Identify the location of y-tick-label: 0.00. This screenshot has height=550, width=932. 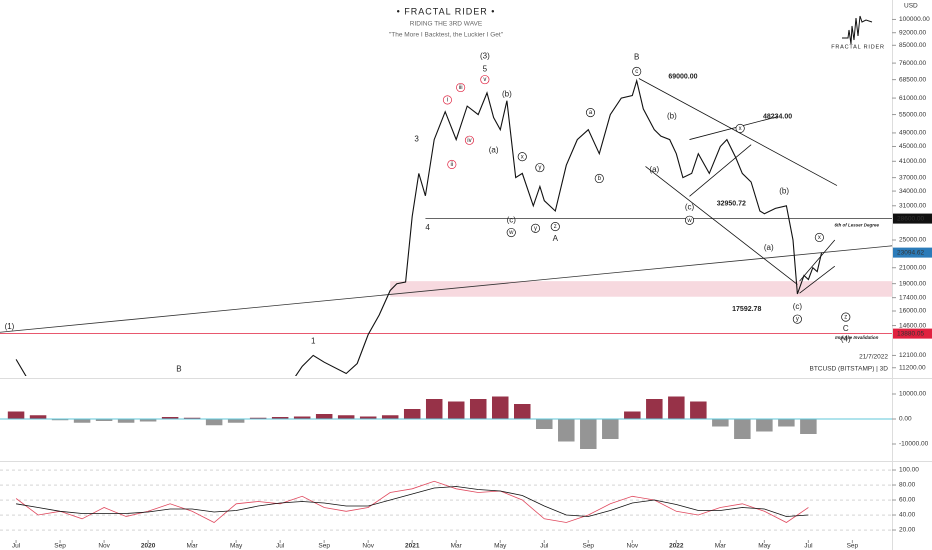
(905, 419).